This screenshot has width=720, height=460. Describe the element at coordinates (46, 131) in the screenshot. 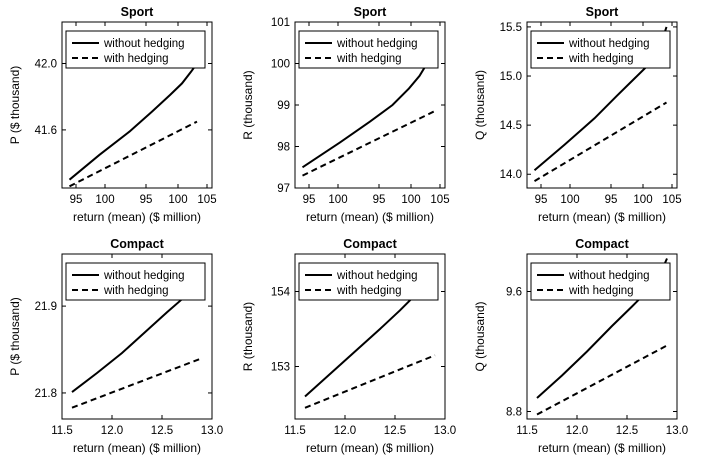

I see `y-tick-label: 41.6` at that location.